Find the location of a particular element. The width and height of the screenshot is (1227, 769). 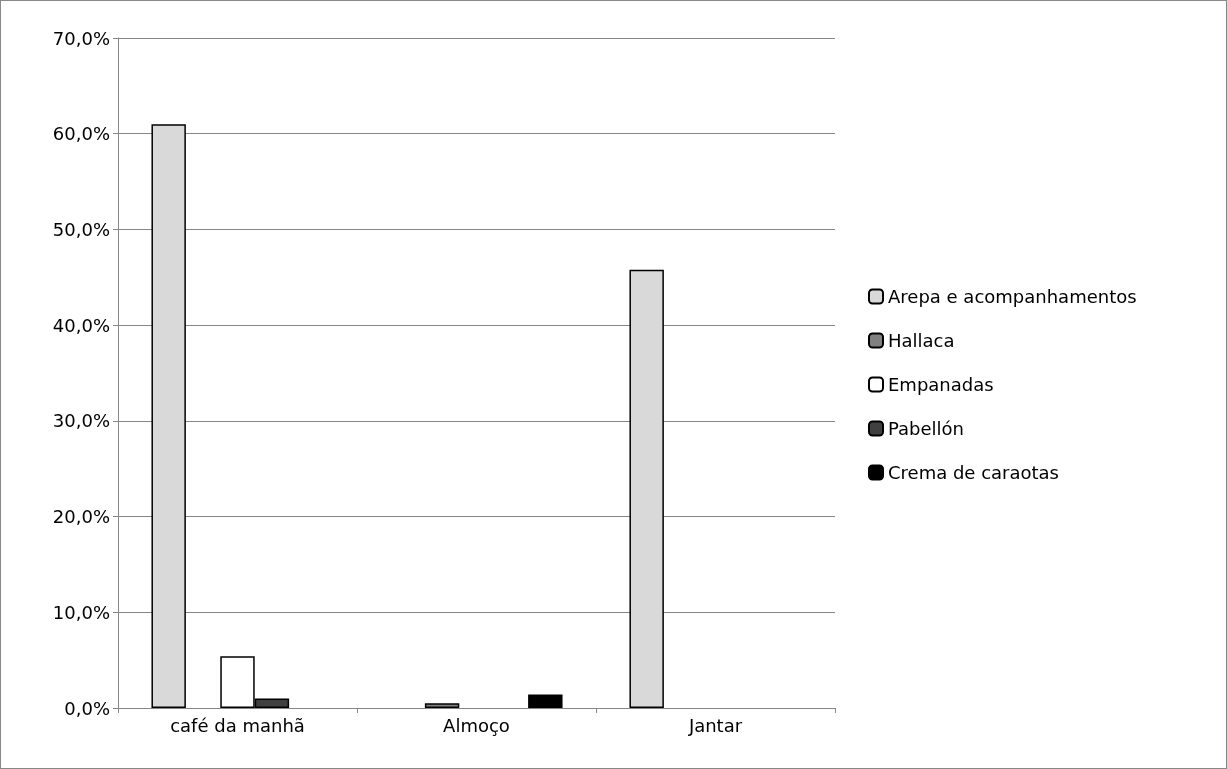

y-tick-label: 20,0% is located at coordinates (81, 517).